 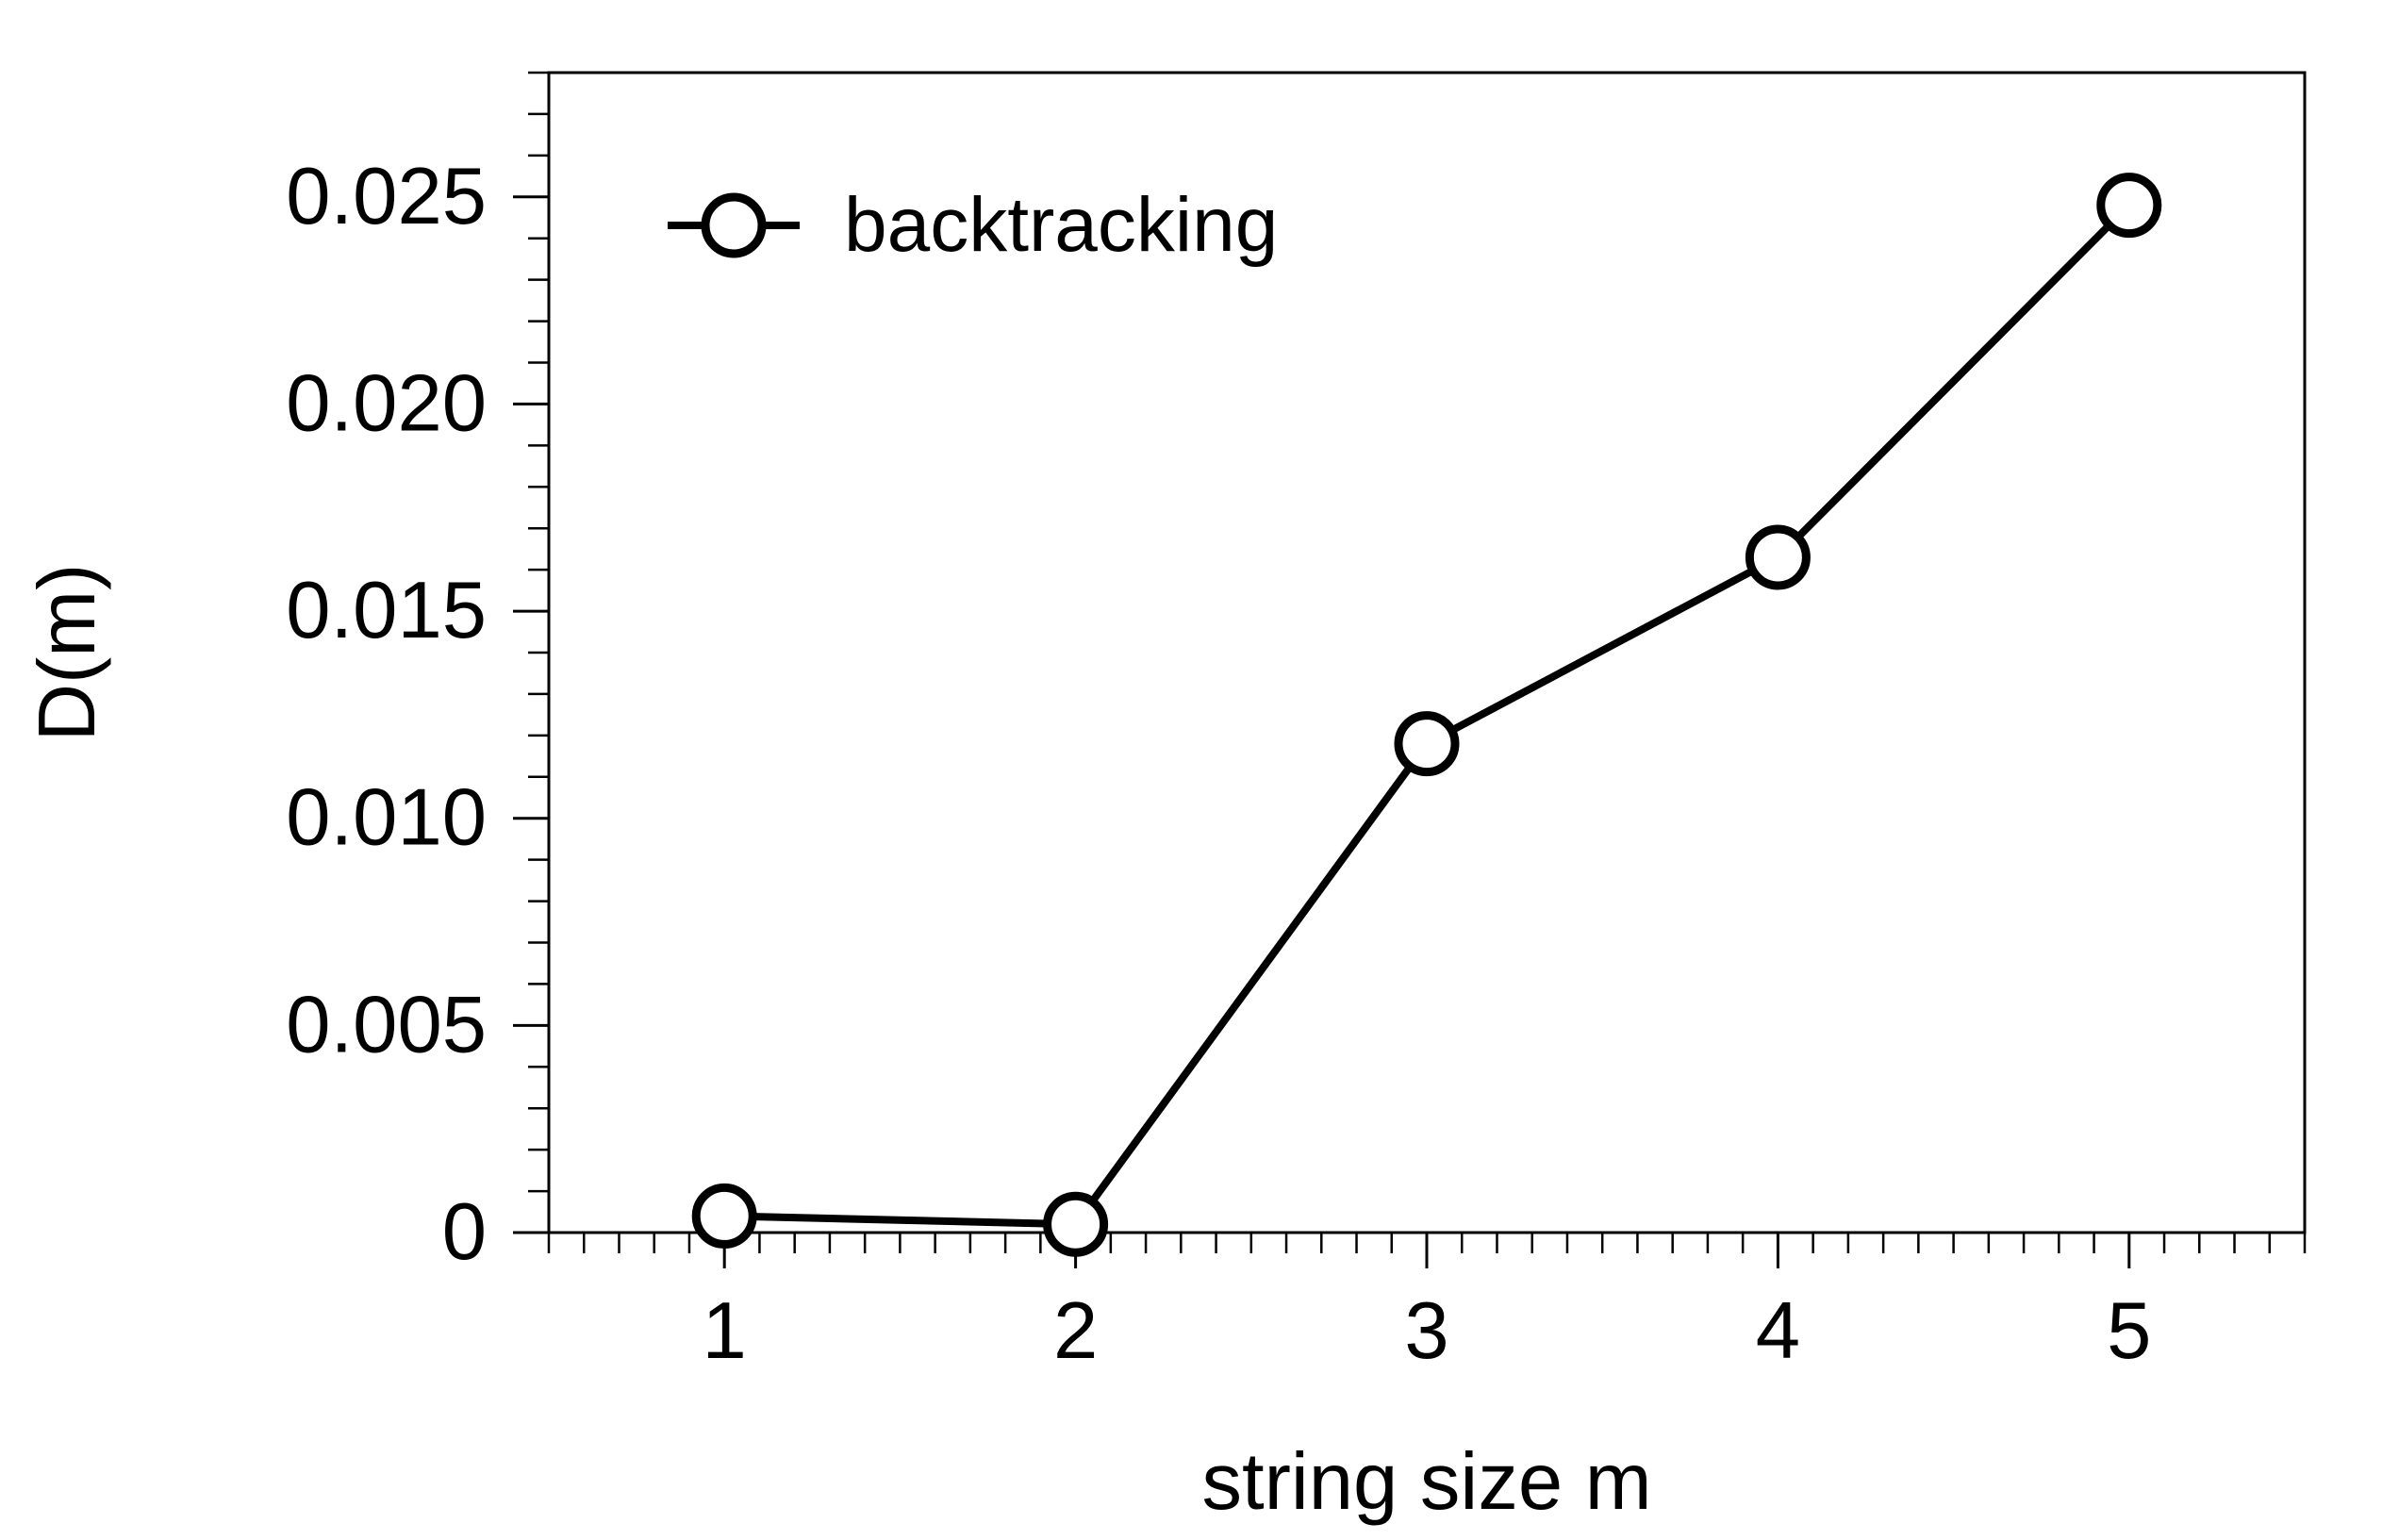 What do you see at coordinates (67, 653) in the screenshot?
I see `y-axis-label: D(m)` at bounding box center [67, 653].